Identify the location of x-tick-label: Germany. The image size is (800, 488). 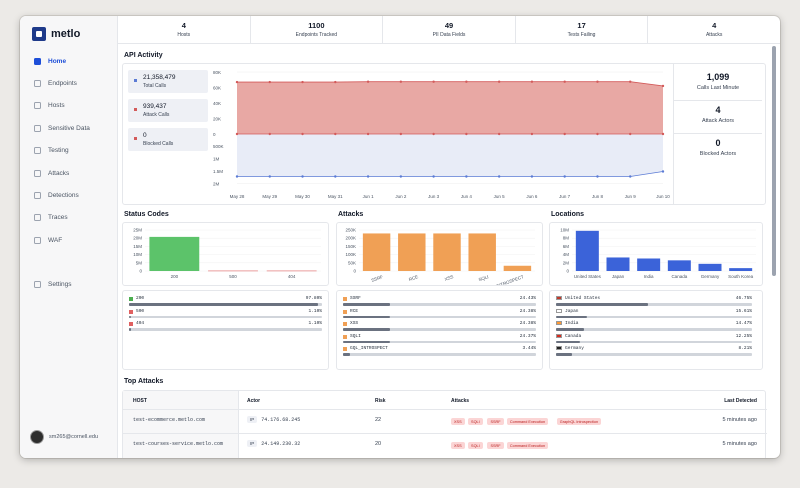
(710, 276).